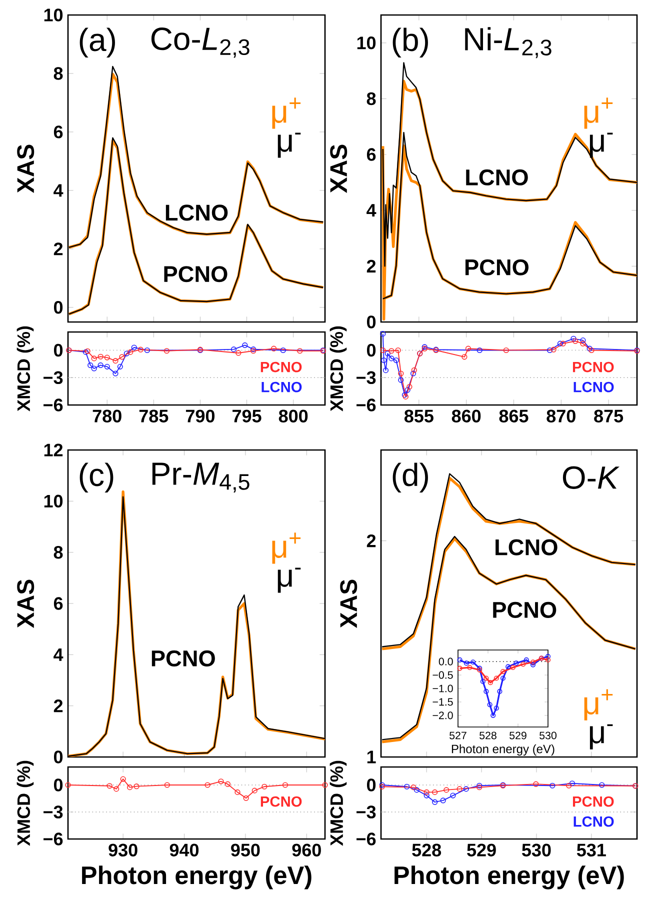 The height and width of the screenshot is (899, 658). Describe the element at coordinates (200, 416) in the screenshot. I see `x-tick-label: 790` at that location.